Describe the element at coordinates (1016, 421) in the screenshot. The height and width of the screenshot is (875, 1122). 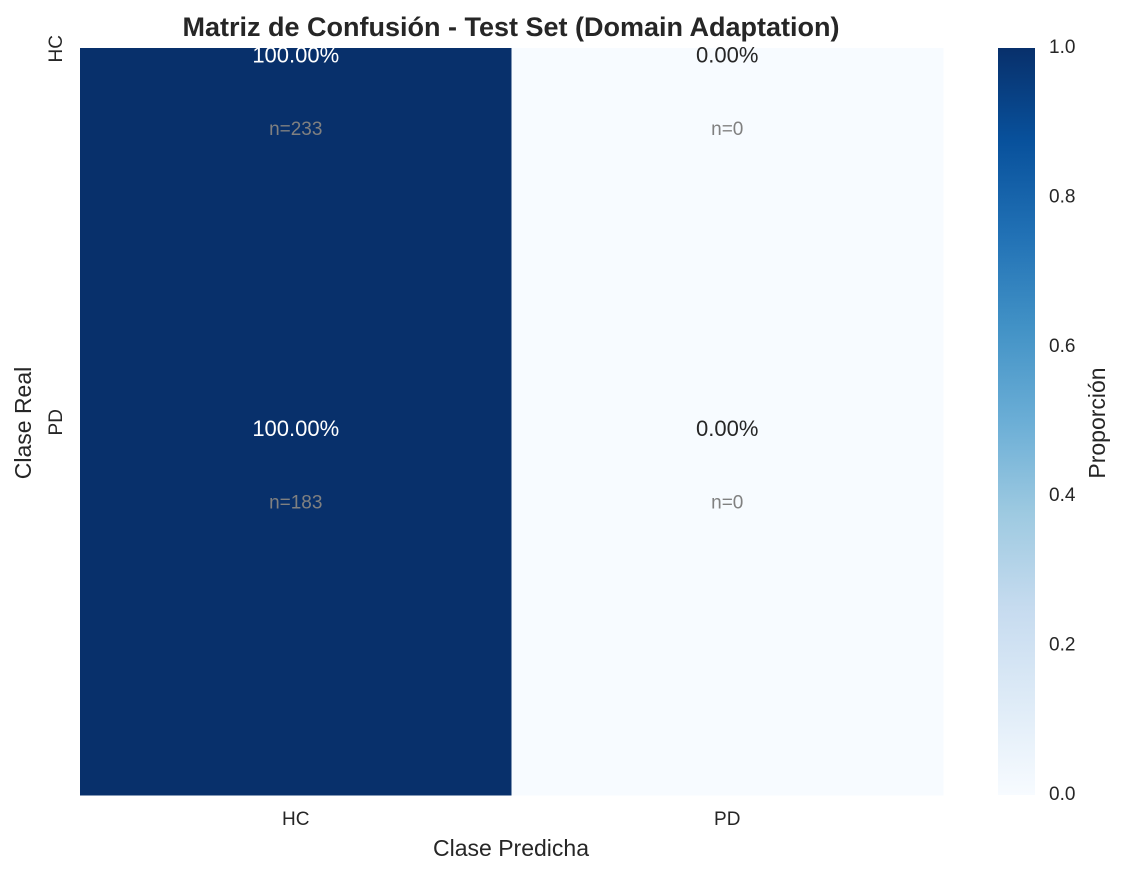
I see `colorbar` at that location.